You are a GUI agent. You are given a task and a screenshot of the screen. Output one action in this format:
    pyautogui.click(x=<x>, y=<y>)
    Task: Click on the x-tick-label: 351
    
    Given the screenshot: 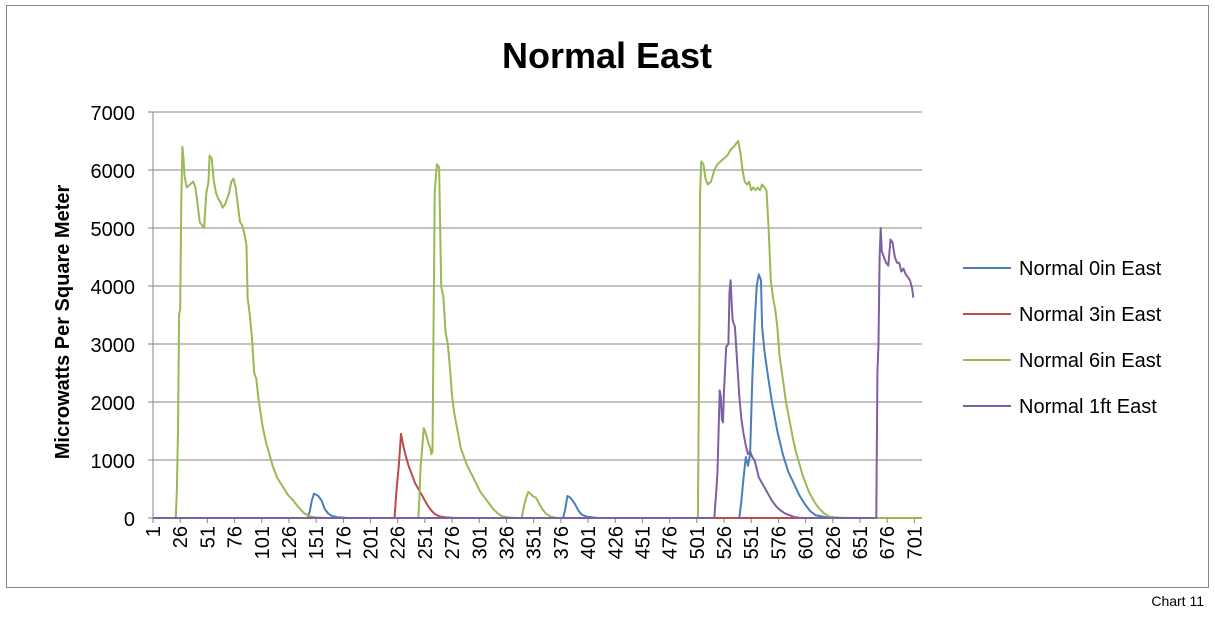 What is the action you would take?
    pyautogui.click(x=535, y=542)
    